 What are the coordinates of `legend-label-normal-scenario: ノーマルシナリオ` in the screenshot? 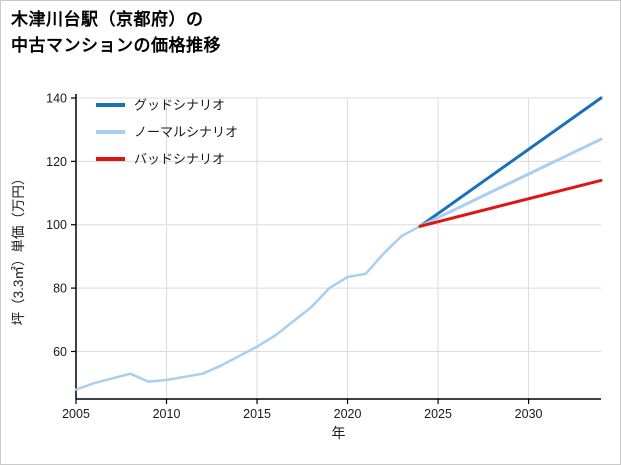 It's located at (186, 132).